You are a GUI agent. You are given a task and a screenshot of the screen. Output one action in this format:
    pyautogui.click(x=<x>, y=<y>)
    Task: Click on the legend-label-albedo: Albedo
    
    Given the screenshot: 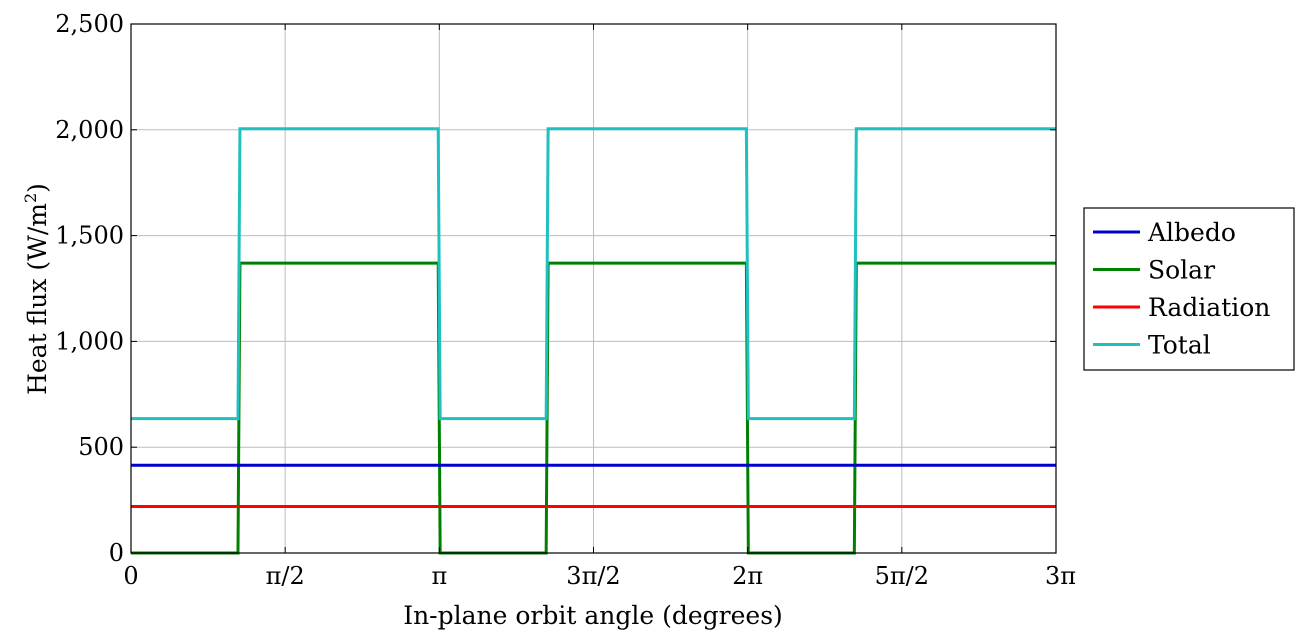 What is the action you would take?
    pyautogui.click(x=1191, y=232)
    